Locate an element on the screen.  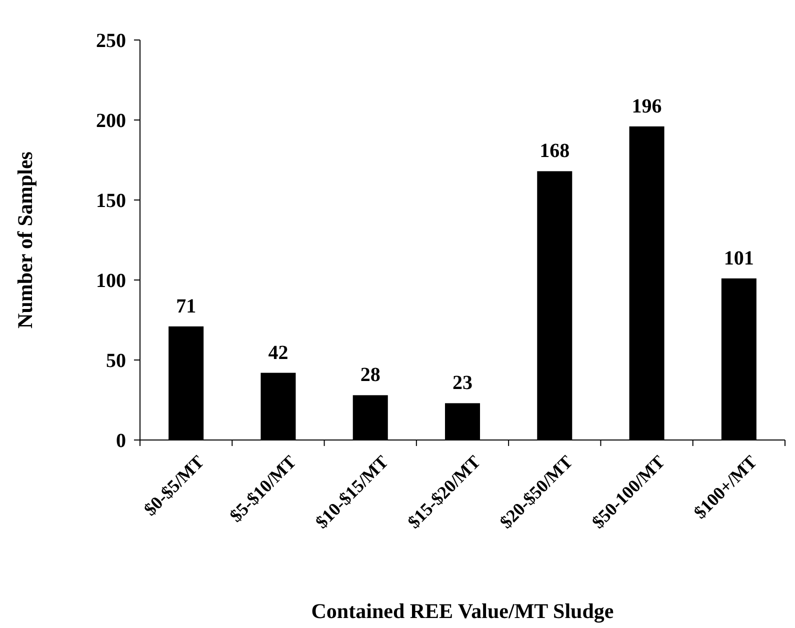
data-label: 28 is located at coordinates (370, 375).